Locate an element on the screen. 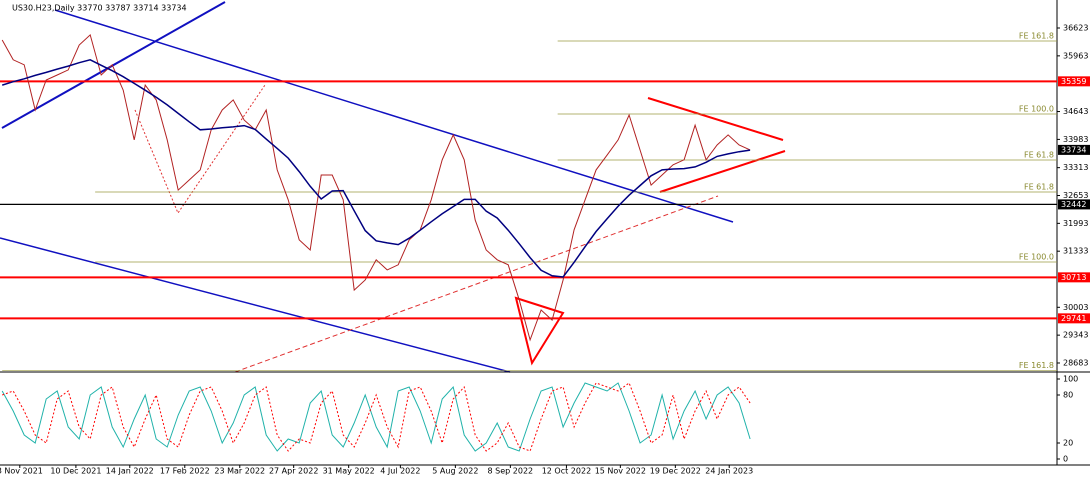 The width and height of the screenshot is (1090, 478). y-tick-label: 31333 is located at coordinates (1075, 251).